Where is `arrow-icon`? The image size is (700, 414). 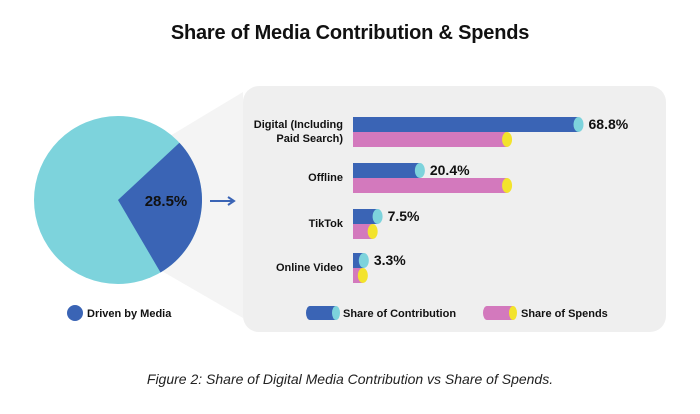 arrow-icon is located at coordinates (223, 201).